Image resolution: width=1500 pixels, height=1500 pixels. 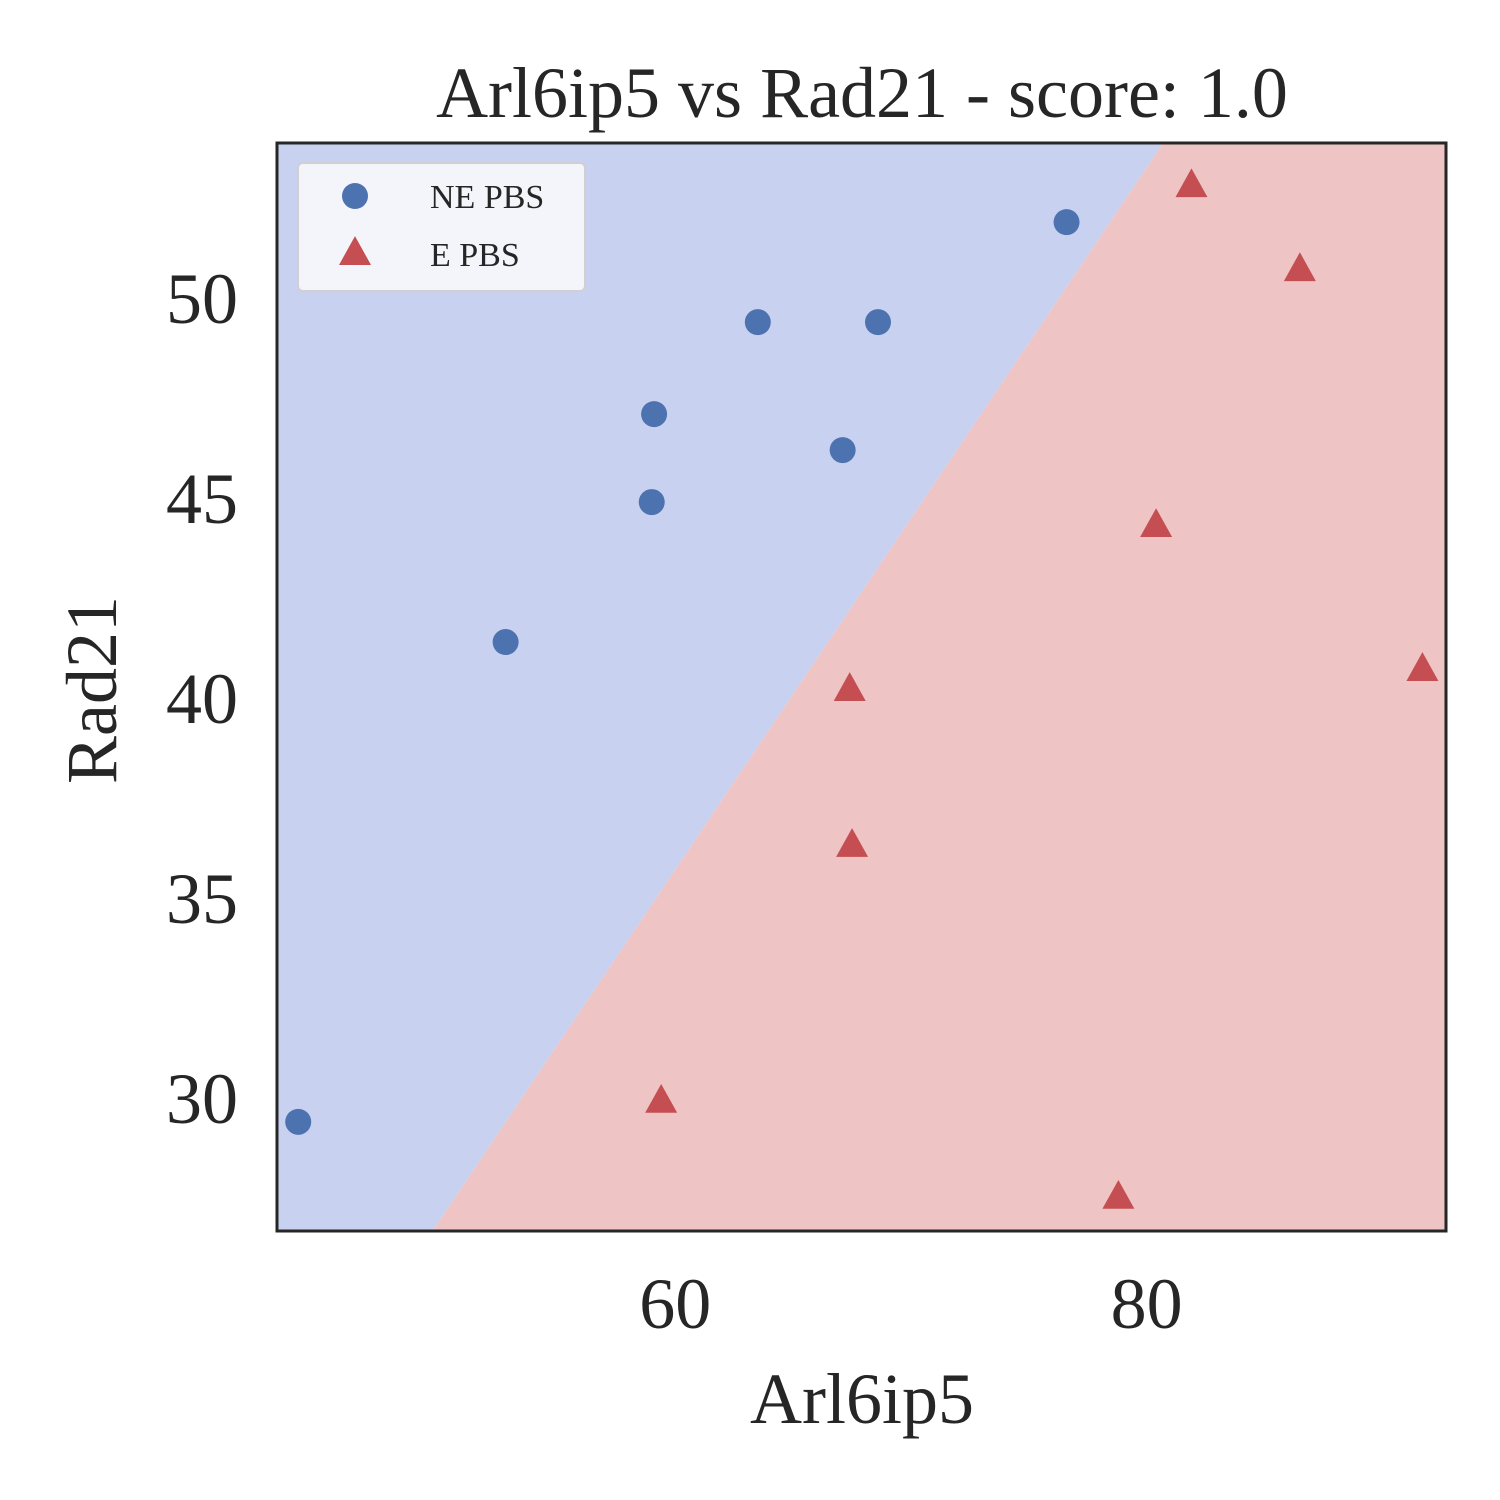 I want to click on y-tick-label: 45, so click(x=202, y=499).